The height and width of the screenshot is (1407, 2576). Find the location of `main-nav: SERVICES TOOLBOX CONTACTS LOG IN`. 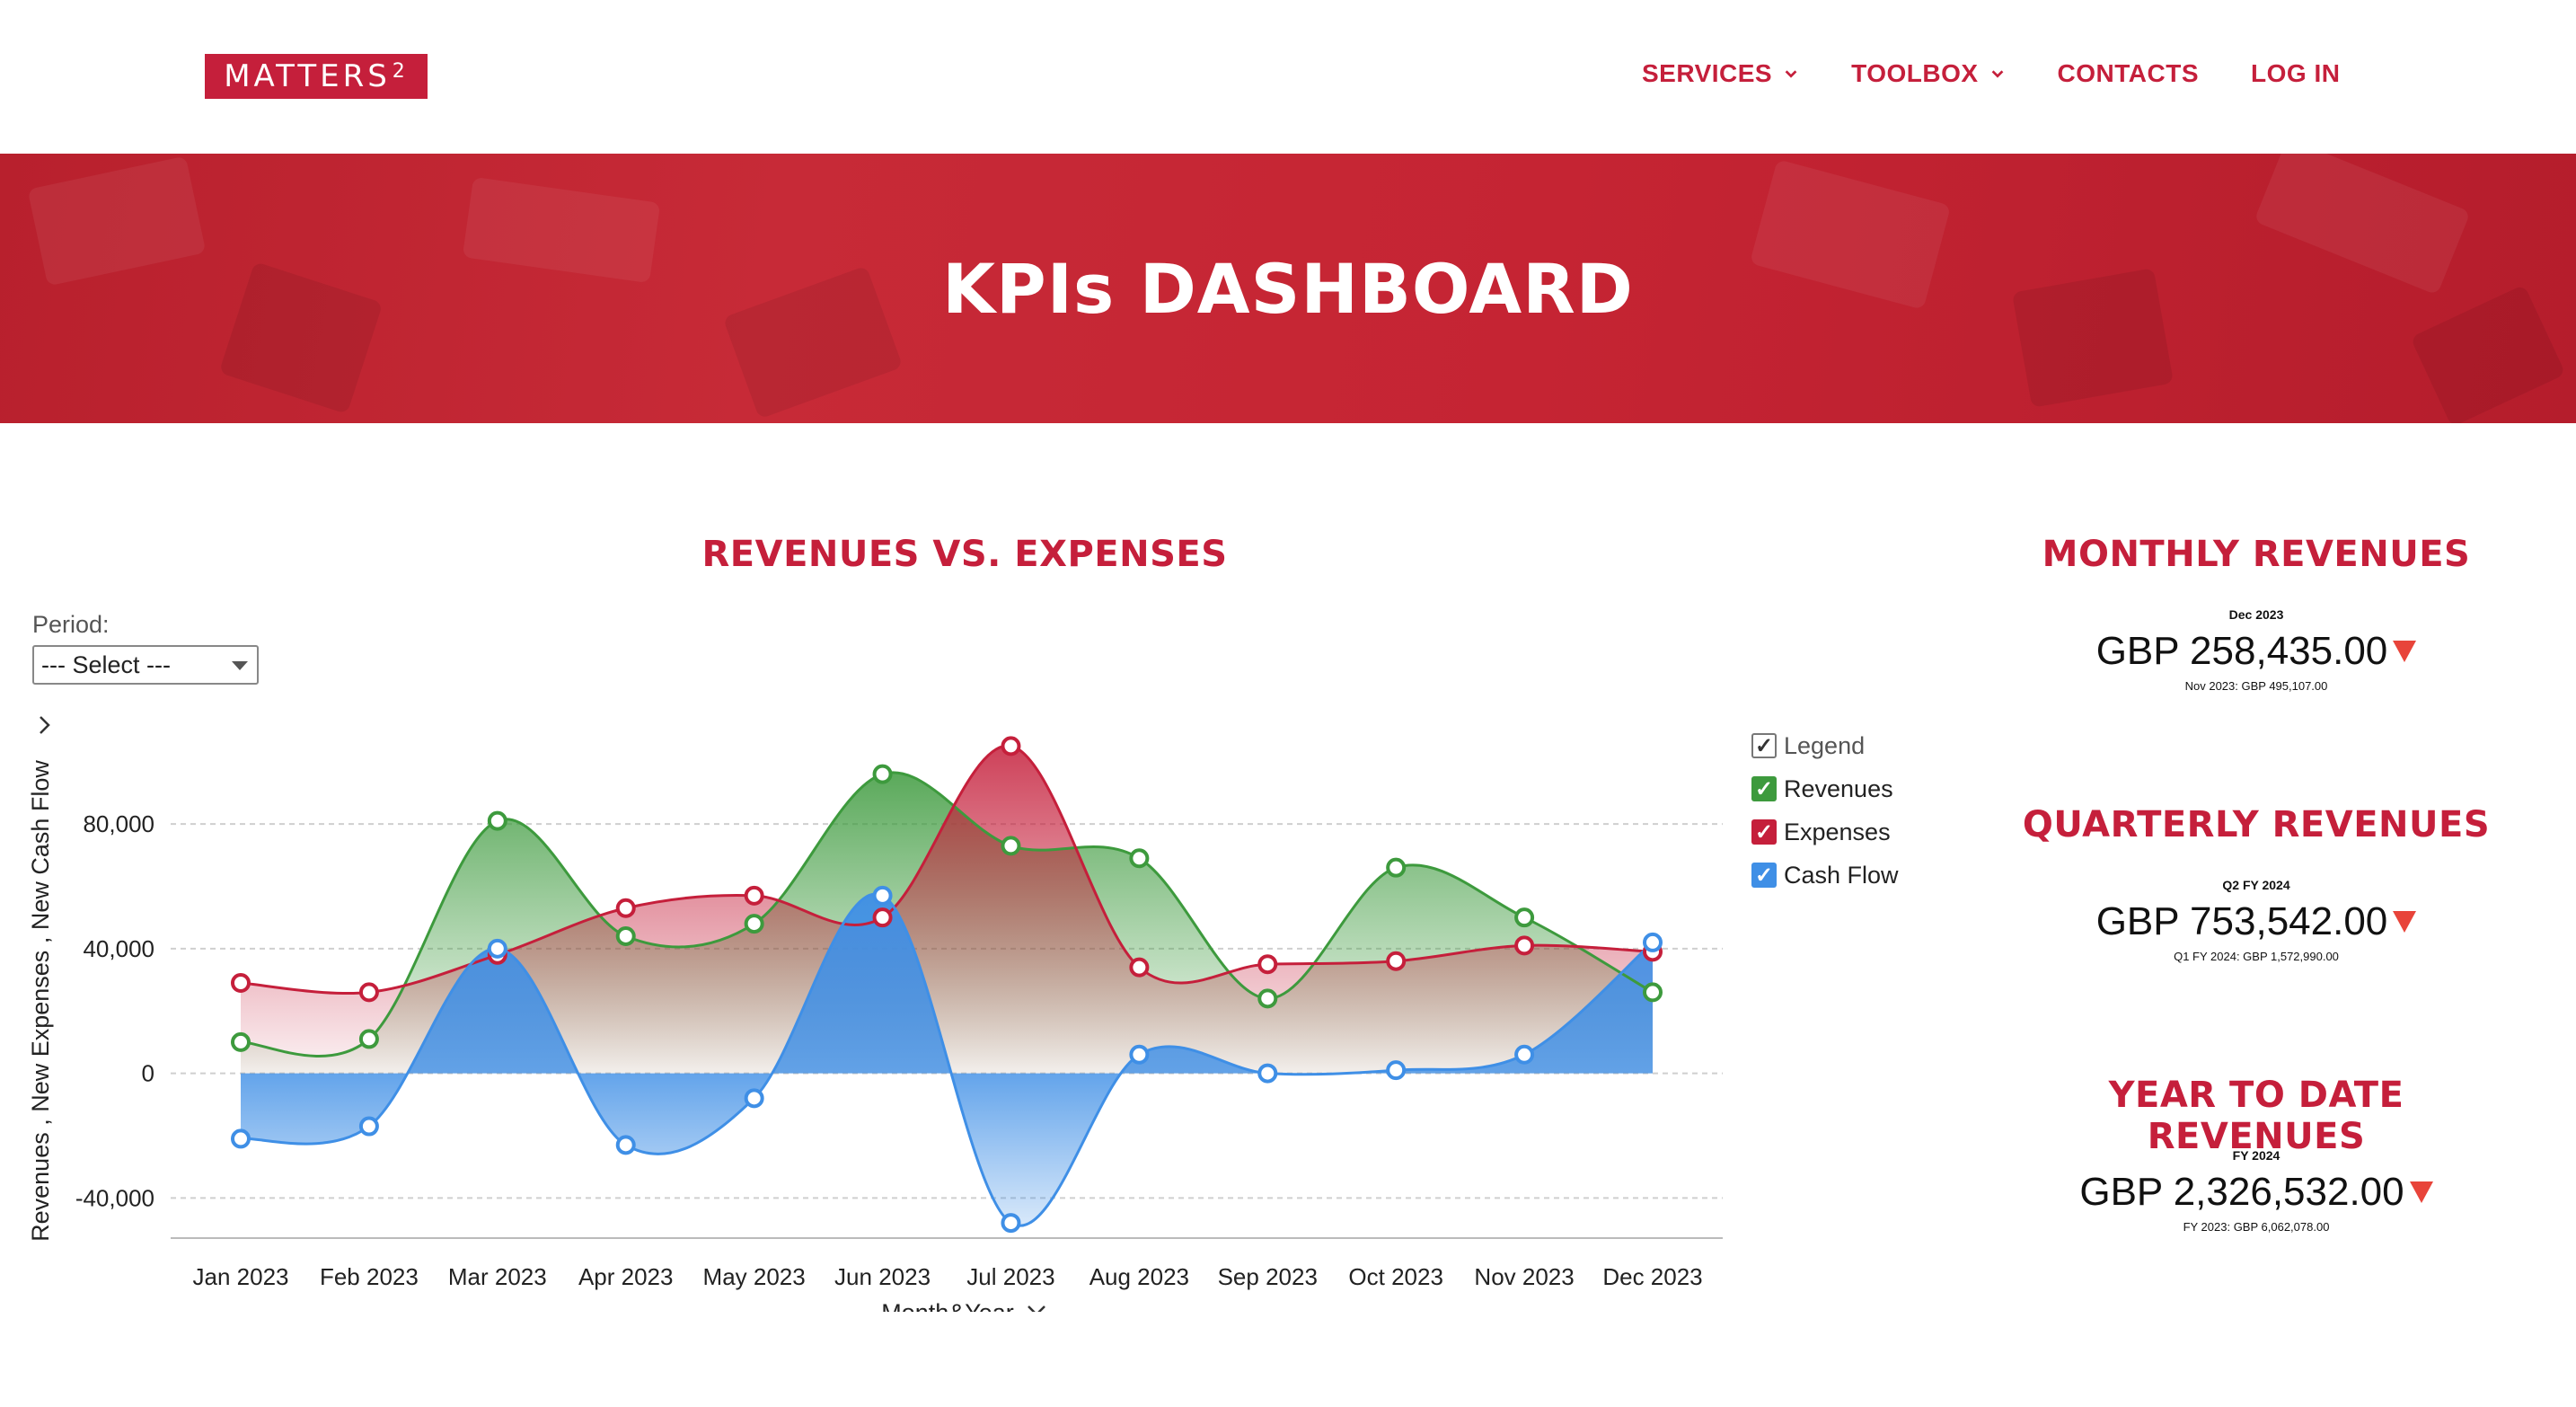

main-nav: SERVICES TOOLBOX CONTACTS LOG IN is located at coordinates (1991, 74).